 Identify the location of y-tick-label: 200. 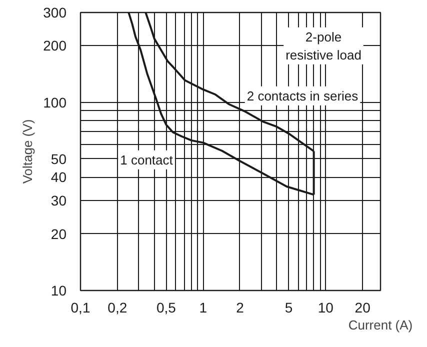
(55, 46).